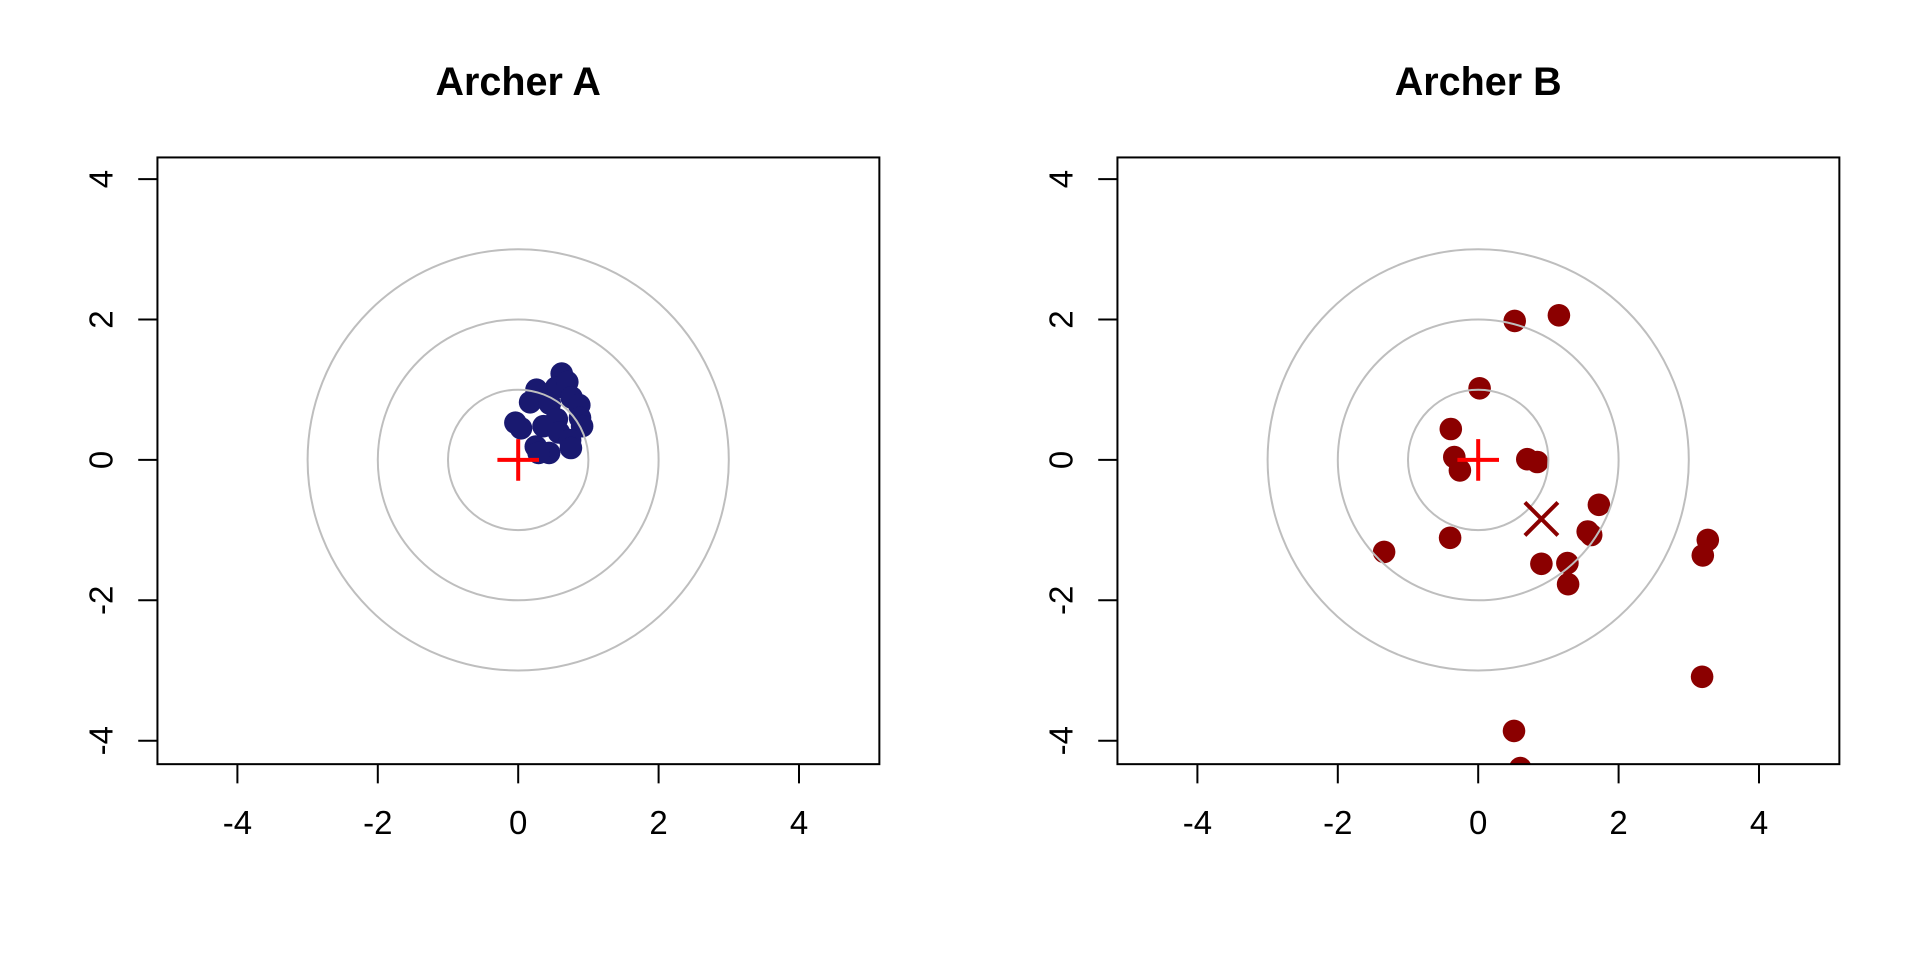 Image resolution: width=1920 pixels, height=960 pixels. I want to click on svg-text: Archer B, so click(1478, 82).